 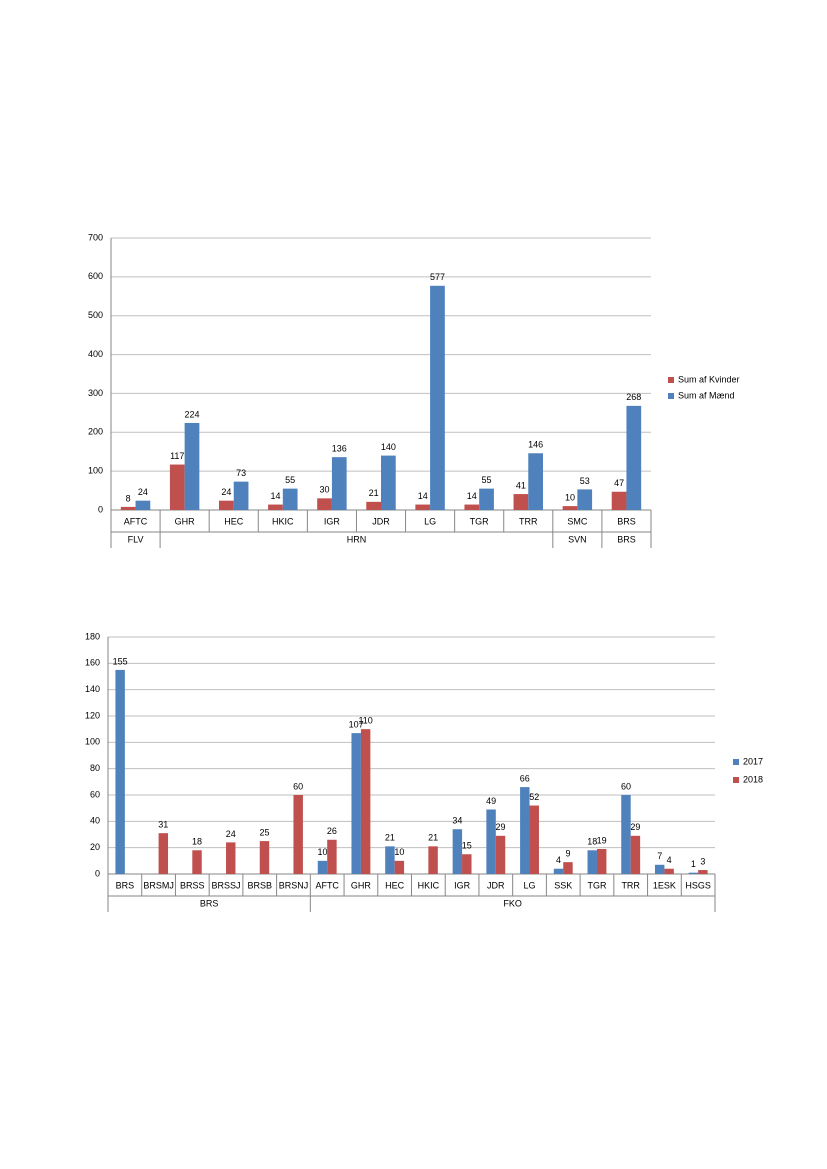 What do you see at coordinates (602, 840) in the screenshot?
I see `value-label: 19` at bounding box center [602, 840].